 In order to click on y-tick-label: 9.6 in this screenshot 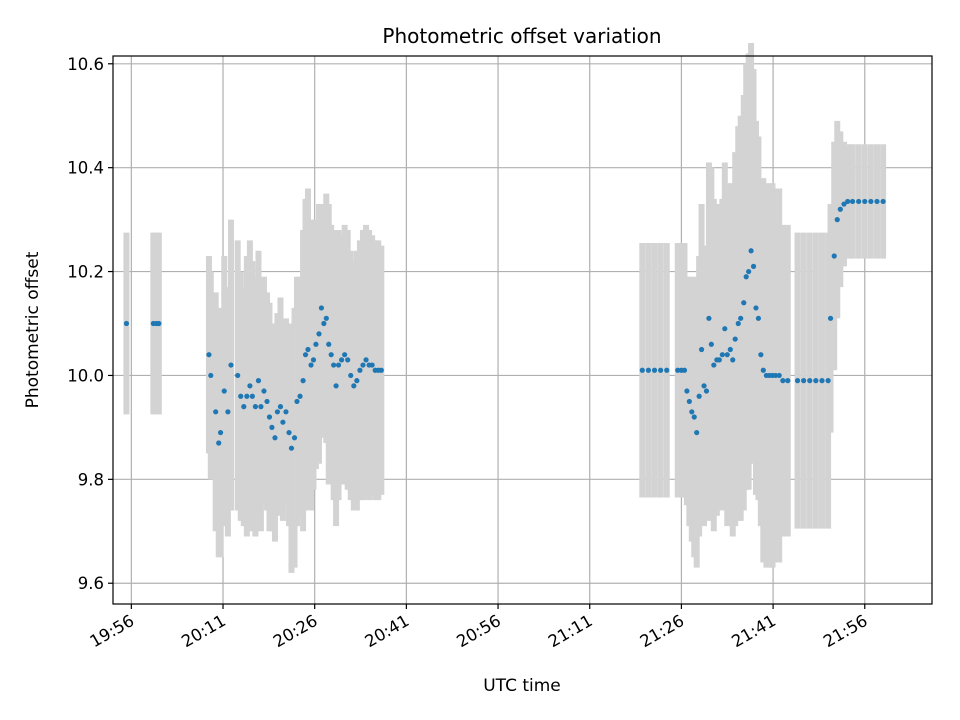, I will do `click(91, 583)`.